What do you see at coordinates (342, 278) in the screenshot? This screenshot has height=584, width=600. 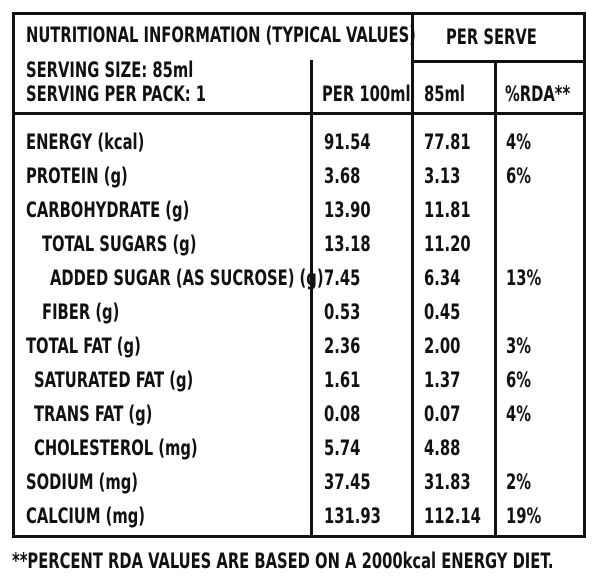 I see `value-per-100ml: 7.45` at bounding box center [342, 278].